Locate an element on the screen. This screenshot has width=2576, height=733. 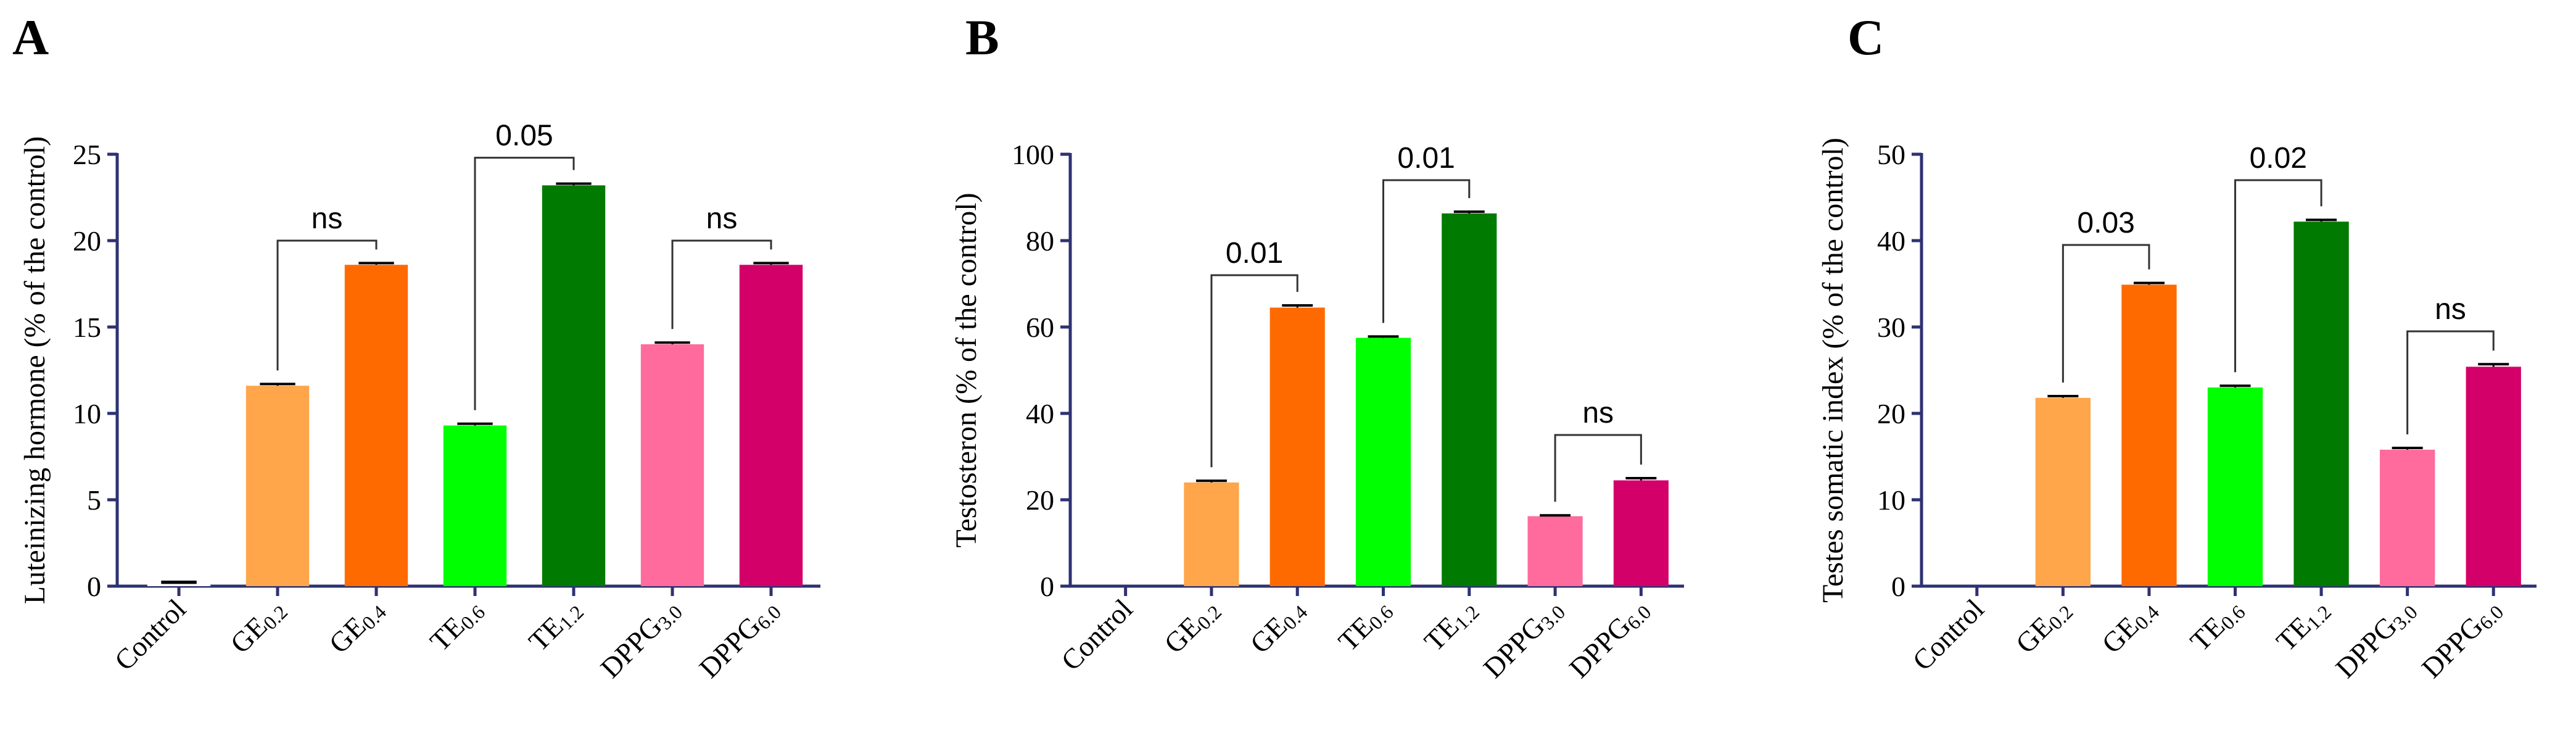
y-tick-label: 25 is located at coordinates (87, 154).